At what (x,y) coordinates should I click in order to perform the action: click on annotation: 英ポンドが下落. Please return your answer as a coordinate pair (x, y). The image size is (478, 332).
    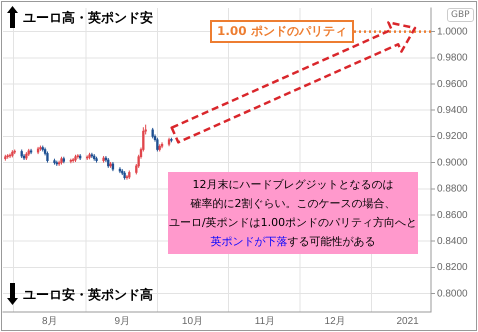
    Looking at the image, I should click on (249, 241).